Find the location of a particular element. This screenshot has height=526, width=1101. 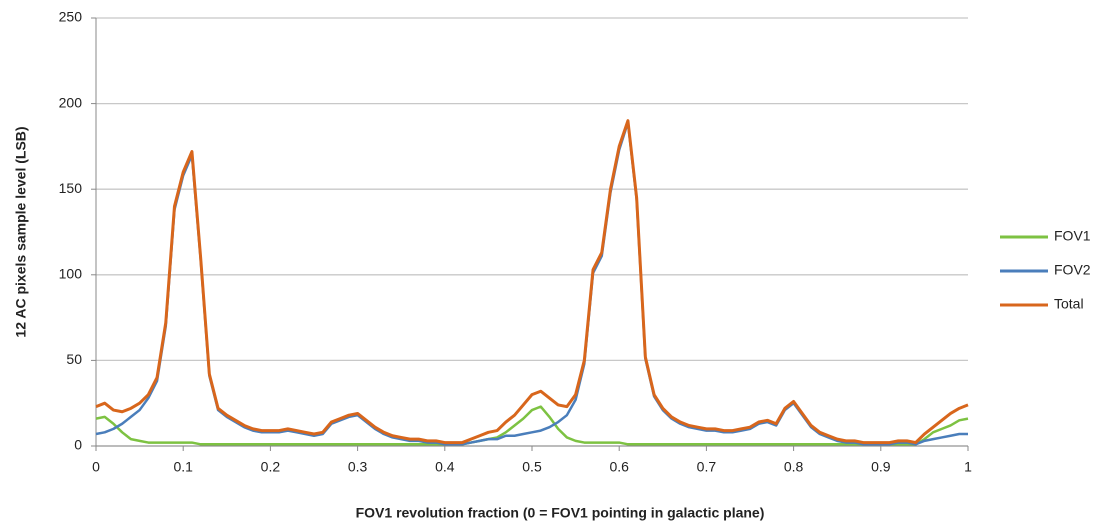

x-tick-label: 0.1 is located at coordinates (183, 467).